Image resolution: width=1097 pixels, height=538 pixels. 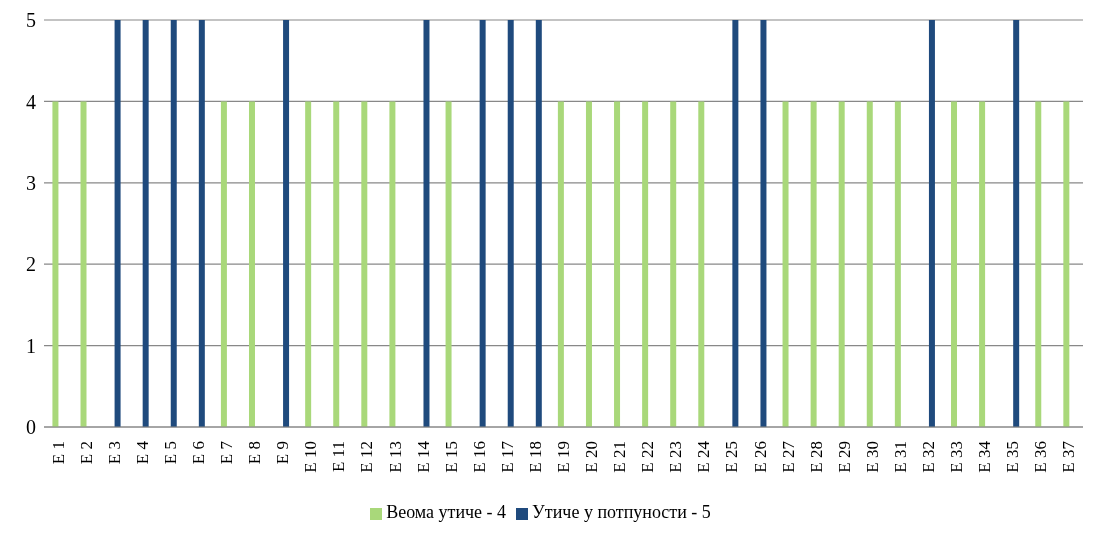 What do you see at coordinates (592, 457) in the screenshot?
I see `x-tick-label: E 20` at bounding box center [592, 457].